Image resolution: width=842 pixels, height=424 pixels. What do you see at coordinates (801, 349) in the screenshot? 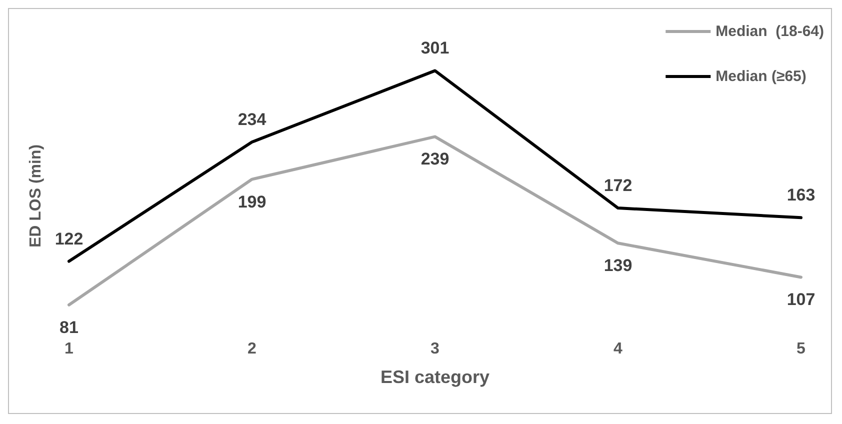
I see `x-tick-label: 5` at bounding box center [801, 349].